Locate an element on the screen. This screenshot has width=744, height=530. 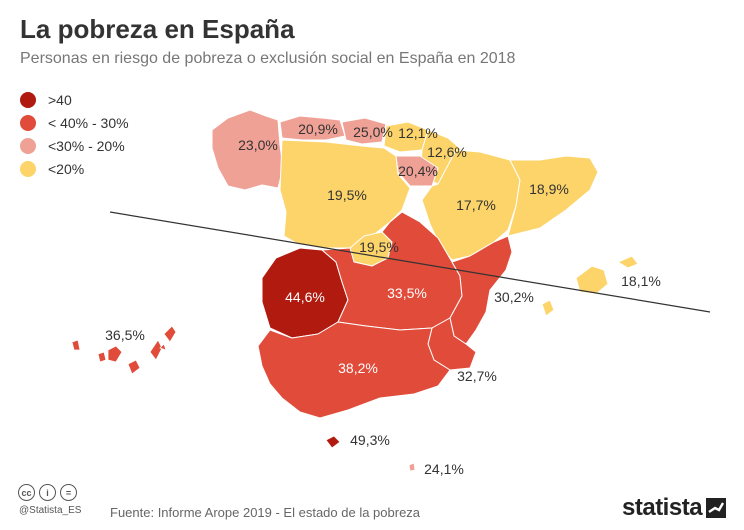
license-icons: cc i = is located at coordinates (47, 492).